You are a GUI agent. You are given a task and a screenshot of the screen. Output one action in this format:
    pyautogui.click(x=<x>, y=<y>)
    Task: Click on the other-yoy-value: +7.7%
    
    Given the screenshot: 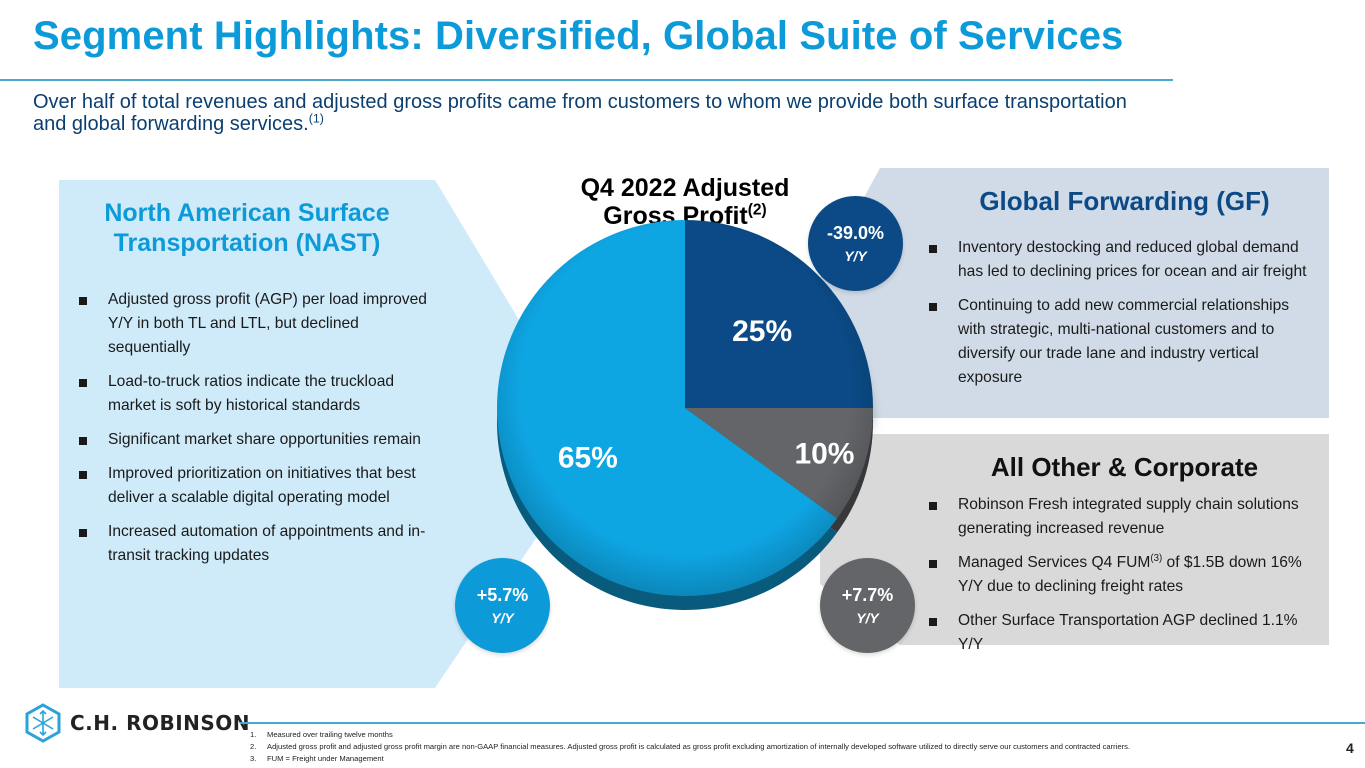 What is the action you would take?
    pyautogui.click(x=867, y=594)
    